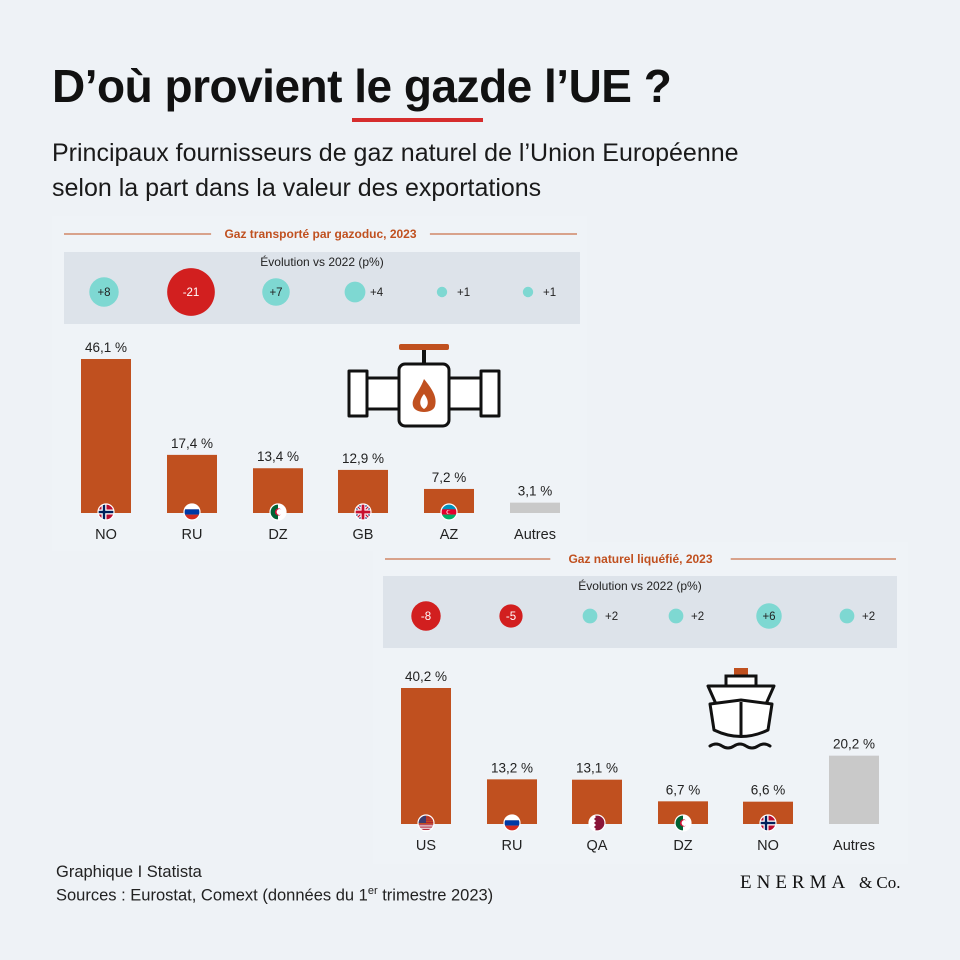  Describe the element at coordinates (449, 535) in the screenshot. I see `category-label: AZ` at that location.